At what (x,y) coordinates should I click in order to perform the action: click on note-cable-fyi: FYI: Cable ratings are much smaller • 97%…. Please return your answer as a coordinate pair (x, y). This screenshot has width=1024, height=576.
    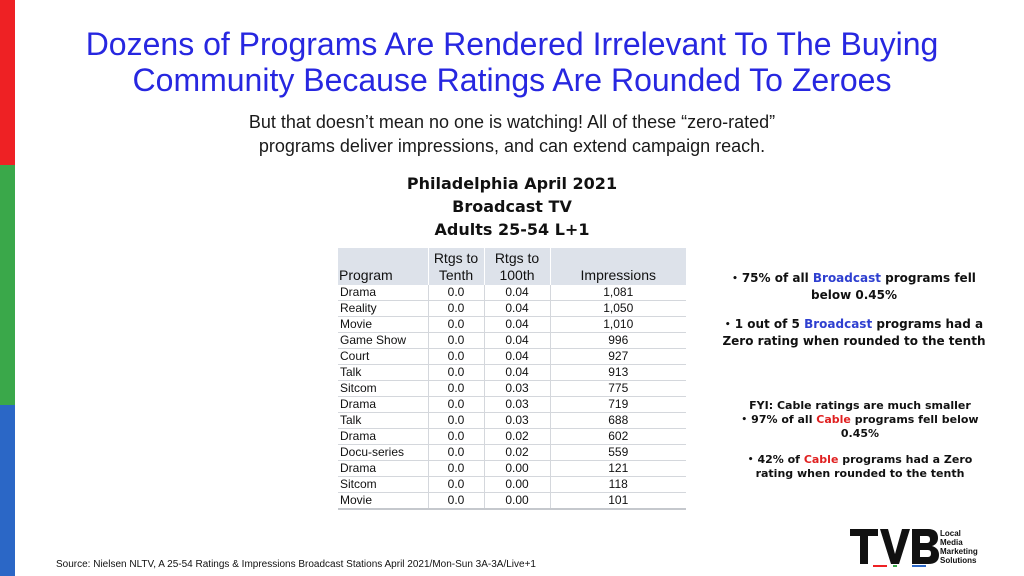
    Looking at the image, I should click on (860, 420).